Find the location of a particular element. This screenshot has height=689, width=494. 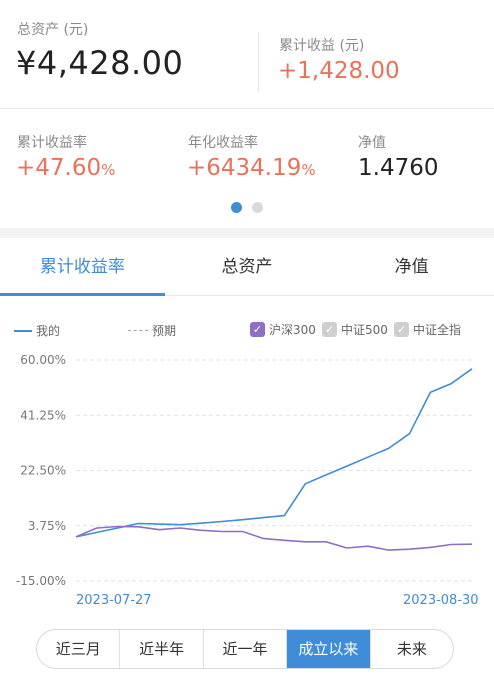

page-indicator is located at coordinates (247, 208).